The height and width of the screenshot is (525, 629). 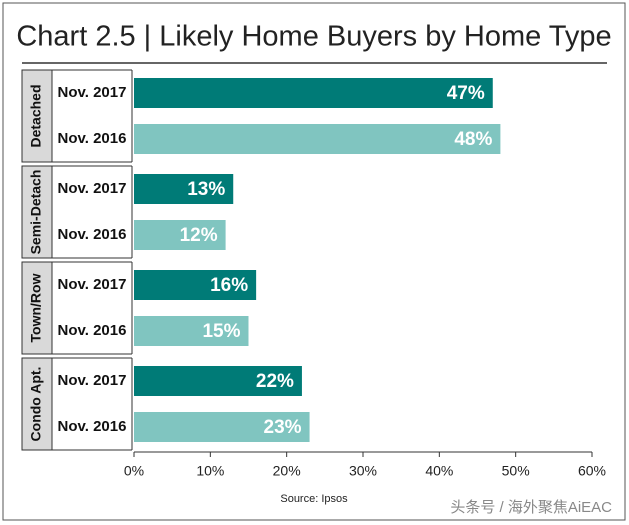 What do you see at coordinates (473, 139) in the screenshot?
I see `value-label: 48%` at bounding box center [473, 139].